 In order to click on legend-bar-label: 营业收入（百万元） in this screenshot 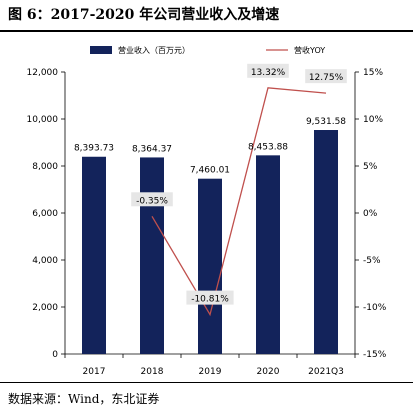, I will do `click(154, 50)`.